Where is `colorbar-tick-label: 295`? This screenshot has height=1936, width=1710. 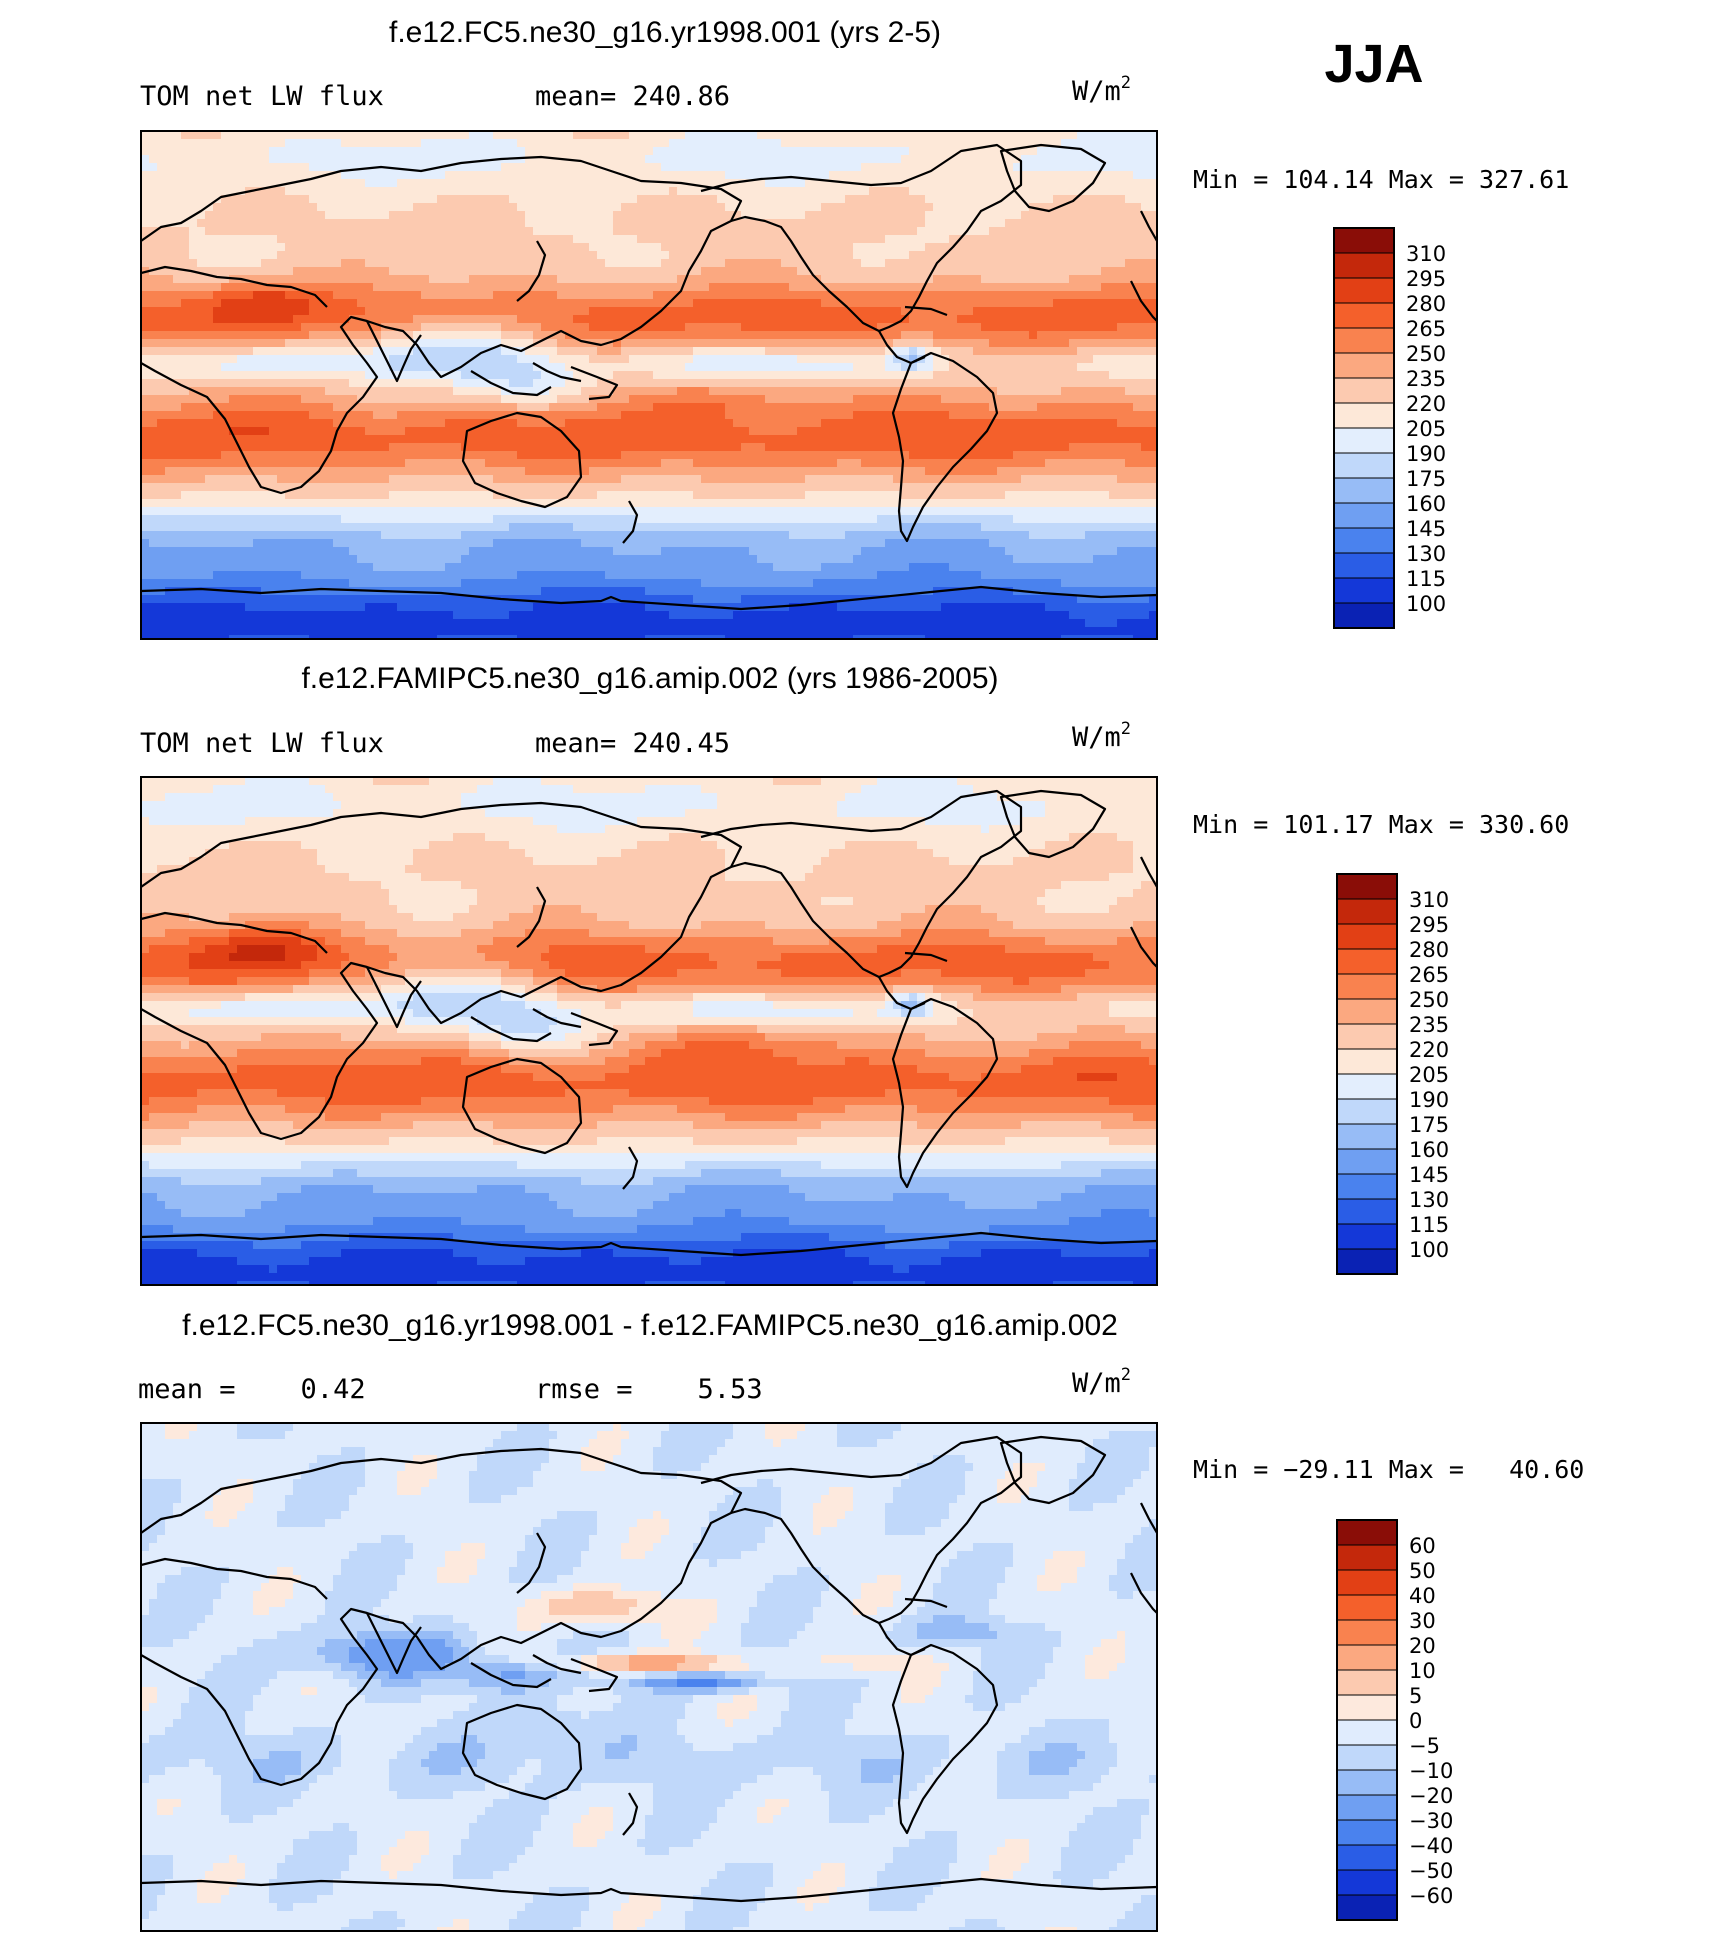
colorbar-tick-label: 295 is located at coordinates (1426, 279).